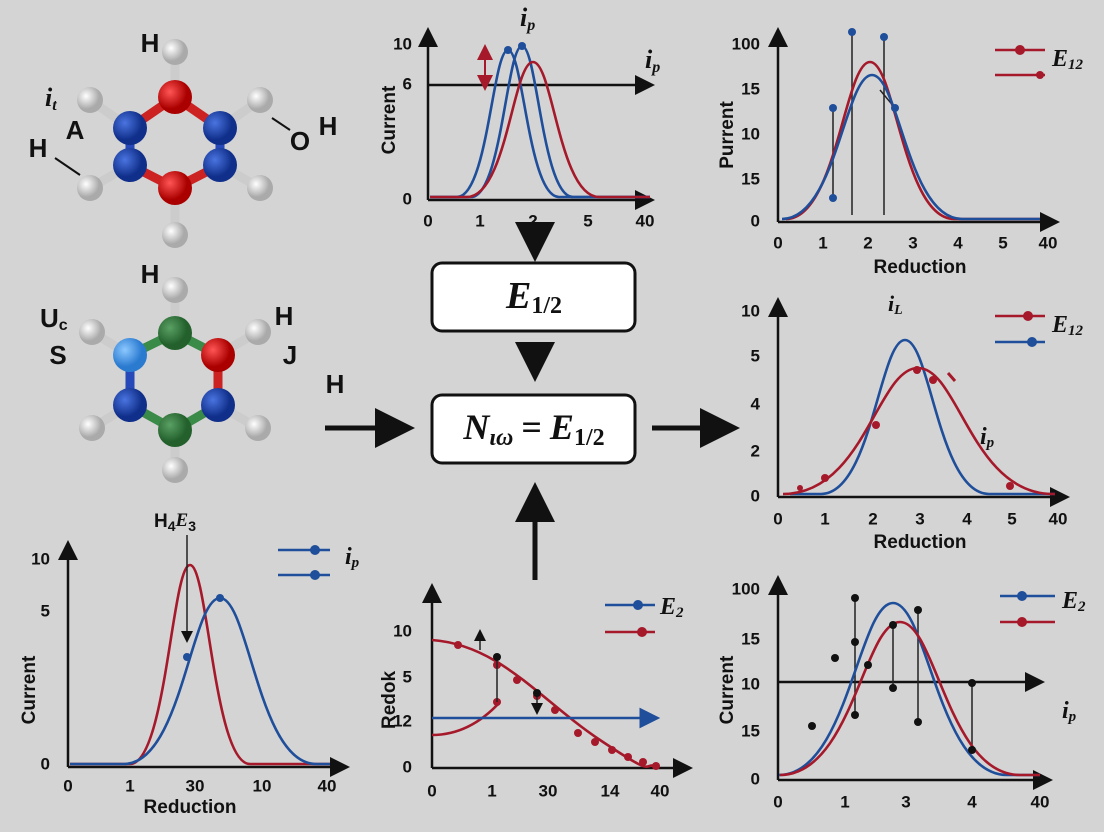  Describe the element at coordinates (352, 558) in the screenshot. I see `legend-label: ip` at that location.